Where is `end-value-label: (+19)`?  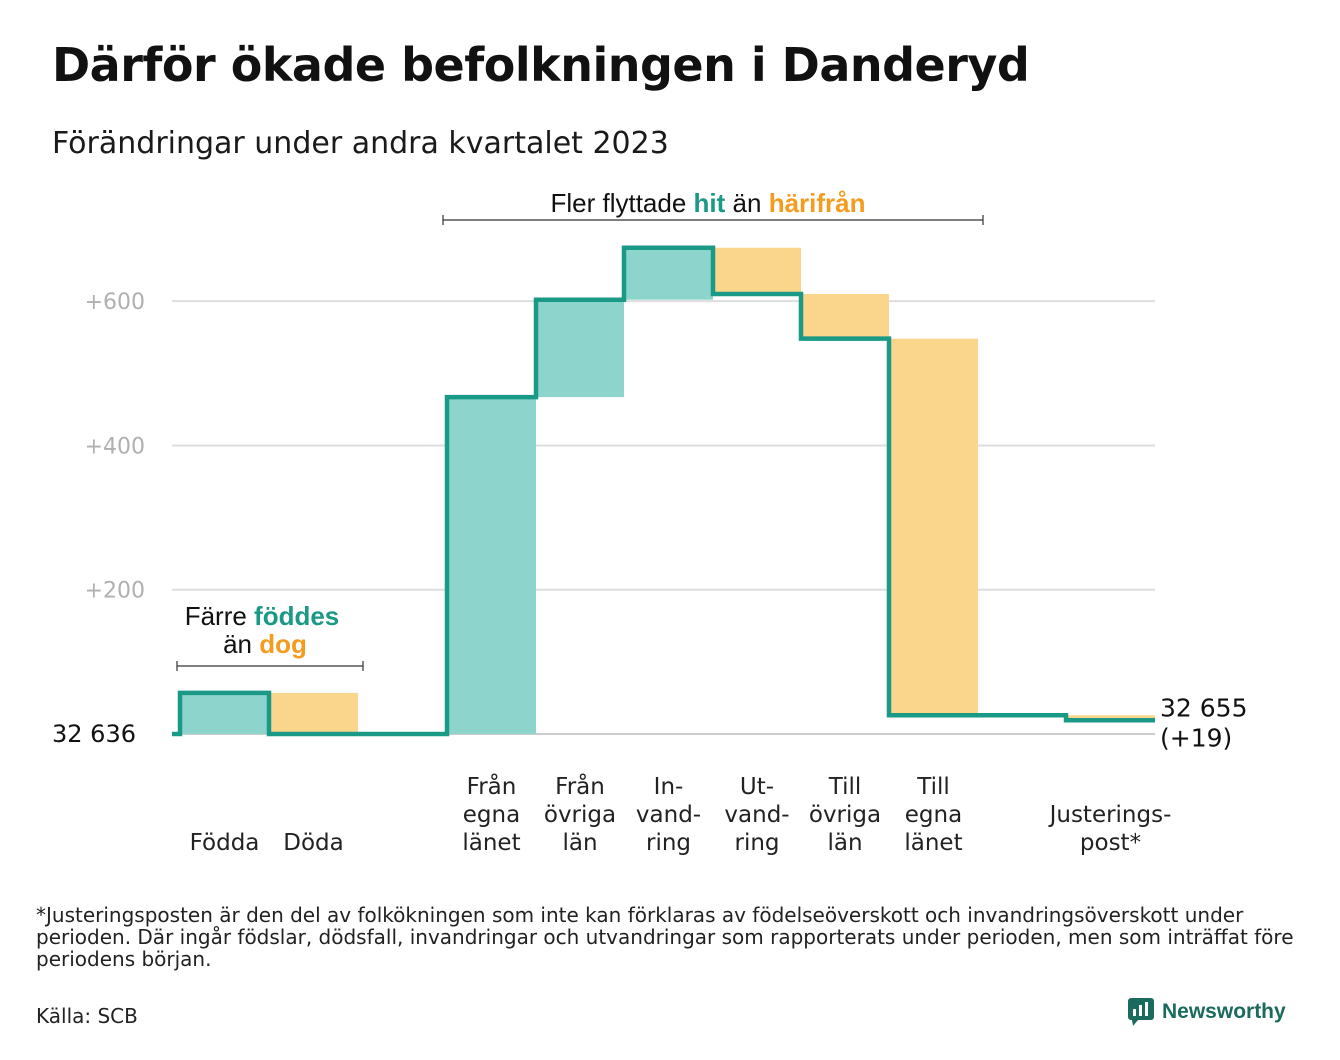 end-value-label: (+19) is located at coordinates (1196, 737).